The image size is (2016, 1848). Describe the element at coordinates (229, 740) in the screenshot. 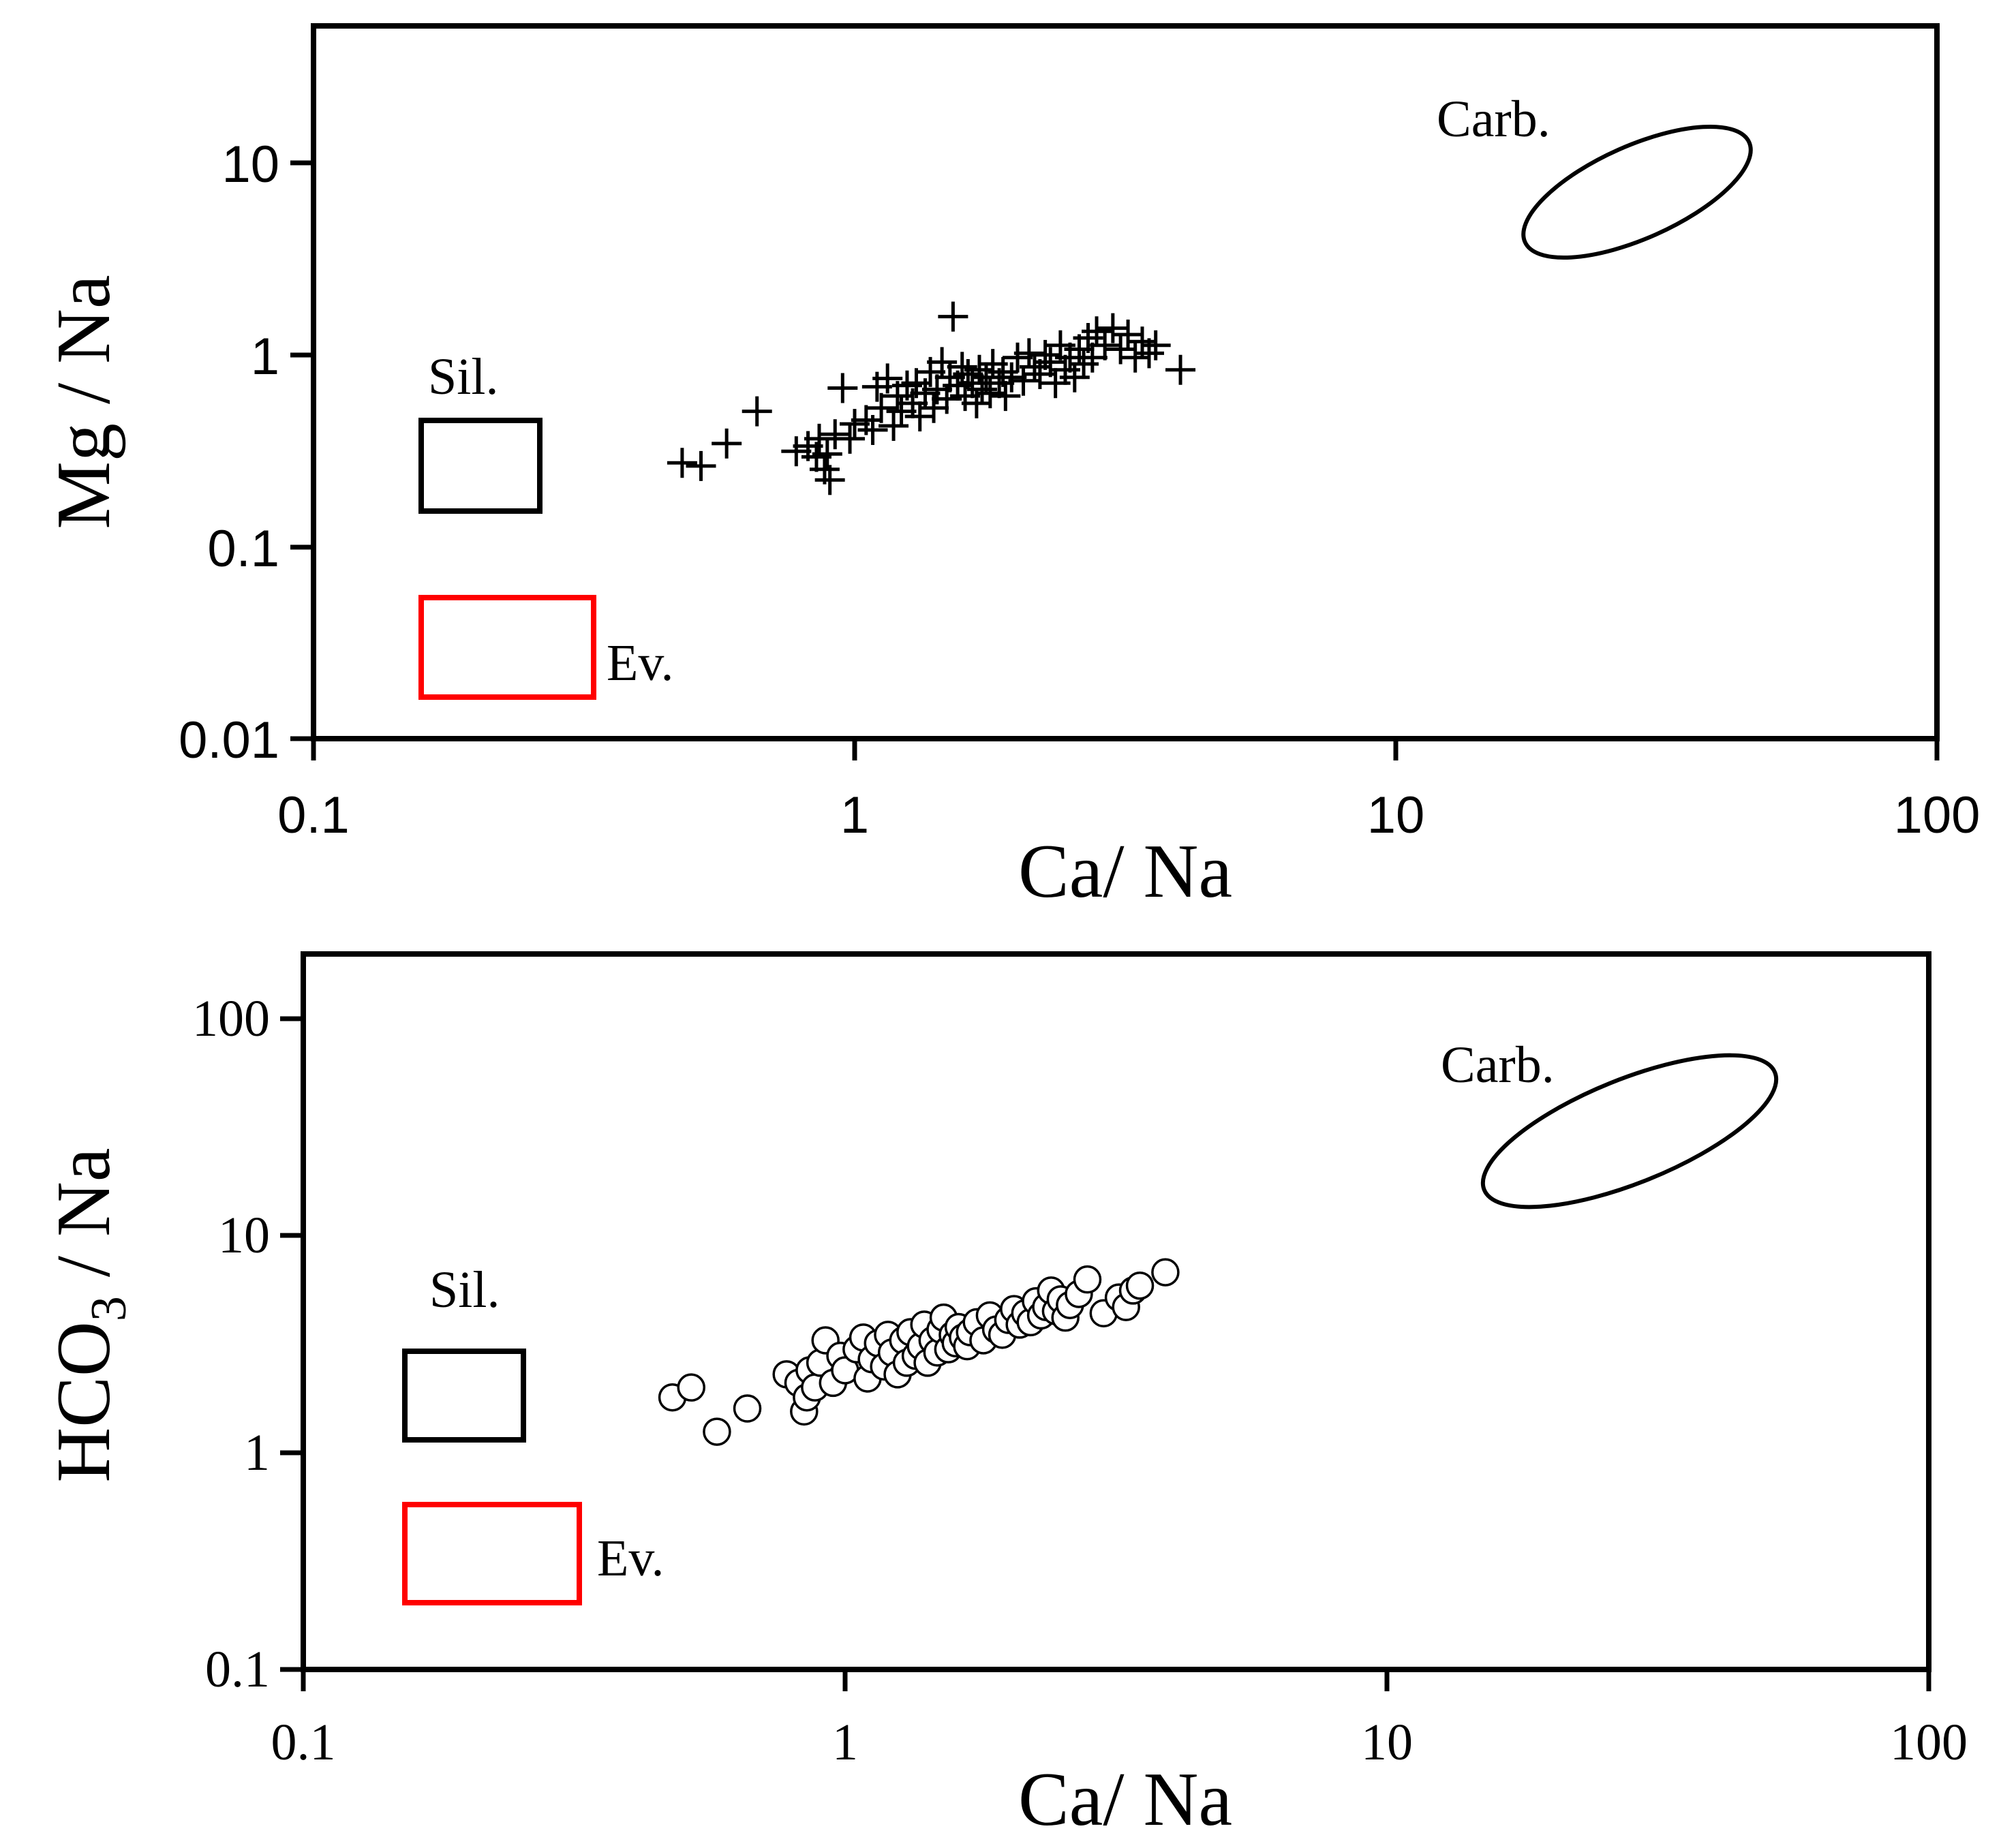

I see `y-tick-label: 0.01` at that location.